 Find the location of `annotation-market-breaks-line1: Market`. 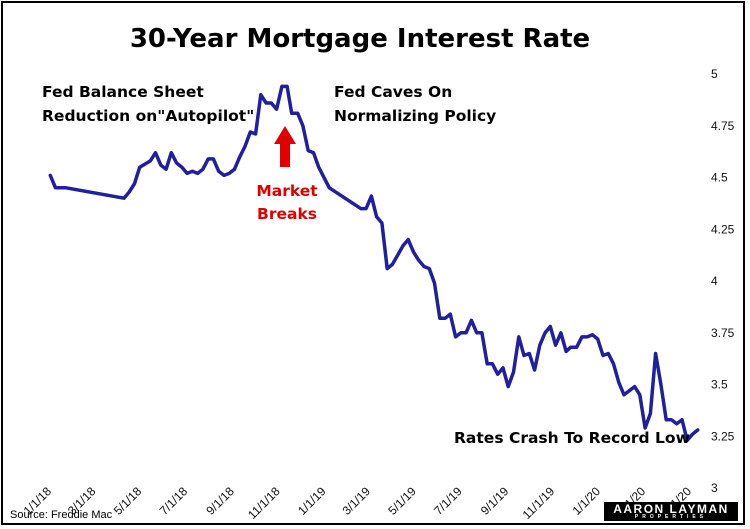

annotation-market-breaks-line1: Market is located at coordinates (287, 191).